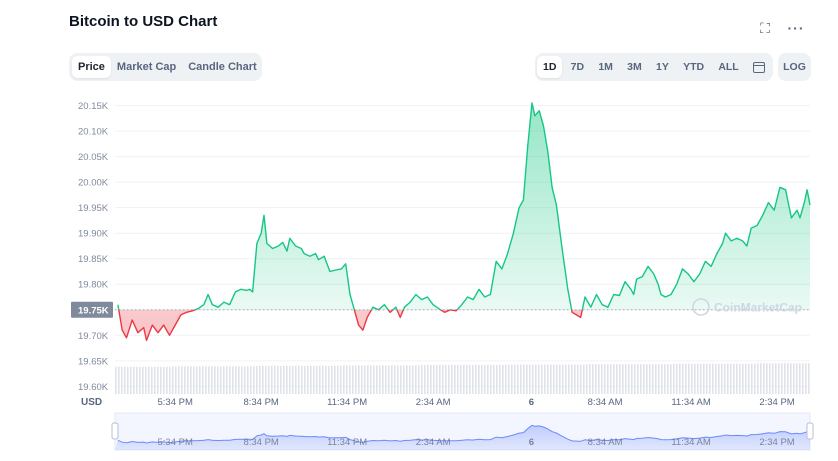 The height and width of the screenshot is (461, 838). Describe the element at coordinates (146, 67) in the screenshot. I see `tab-market-cap: Market Cap` at that location.